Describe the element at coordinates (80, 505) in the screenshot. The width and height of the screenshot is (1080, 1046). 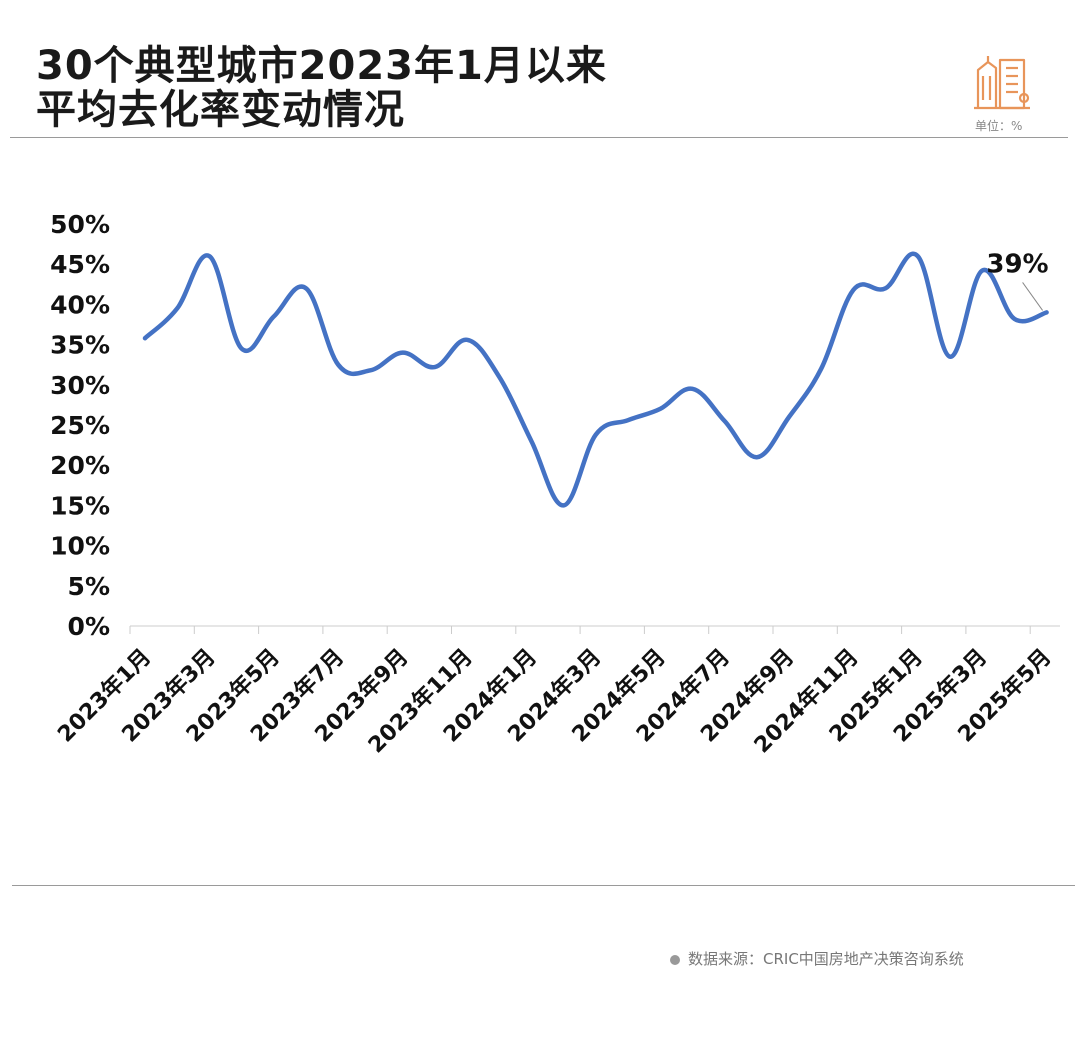
I see `y-tick-label: 15%` at that location.